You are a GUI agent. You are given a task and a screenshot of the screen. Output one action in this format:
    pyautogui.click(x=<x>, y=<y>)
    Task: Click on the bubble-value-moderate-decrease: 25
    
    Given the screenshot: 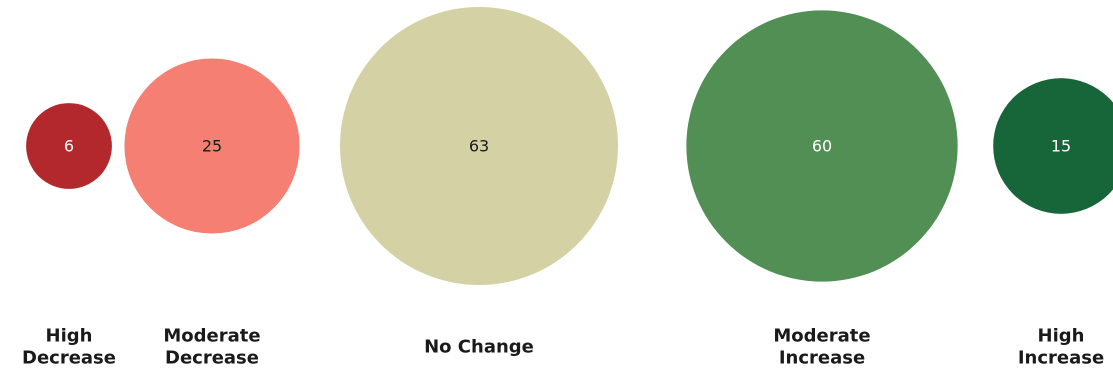 What is the action you would take?
    pyautogui.click(x=212, y=146)
    